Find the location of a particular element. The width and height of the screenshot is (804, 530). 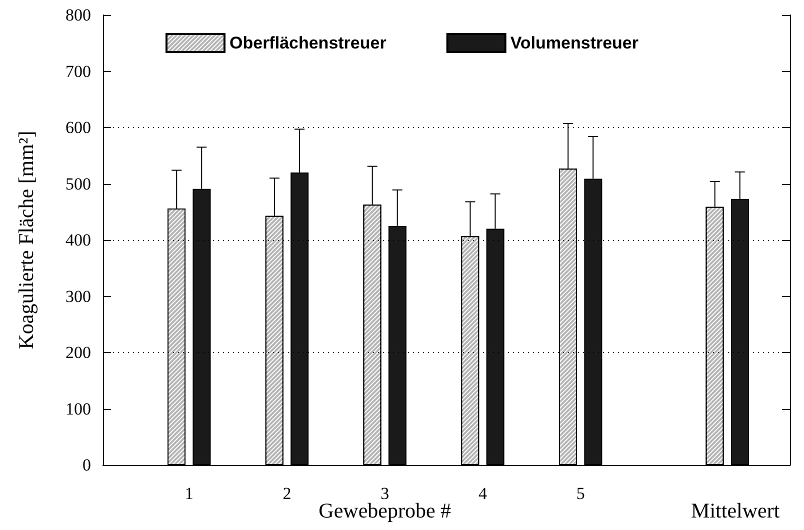

y-tick-label: 0 is located at coordinates (86, 465).